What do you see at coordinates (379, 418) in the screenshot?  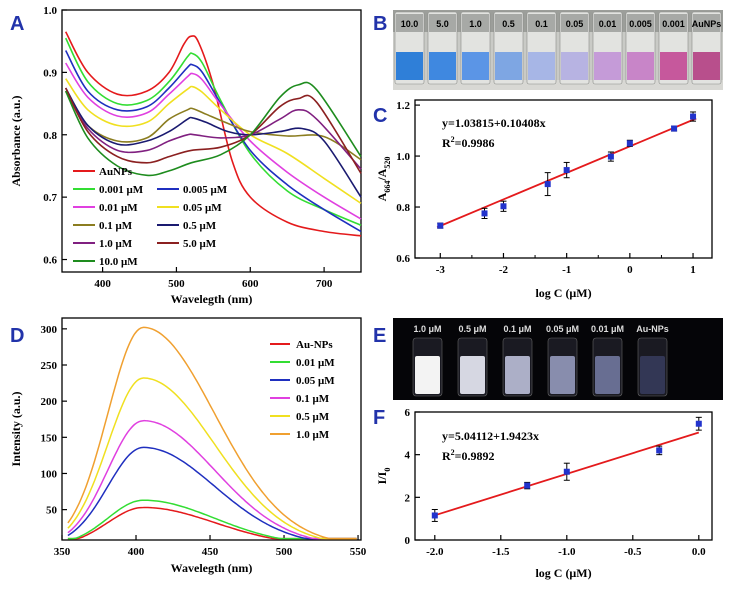 I see `panel-label-f: F` at bounding box center [379, 418].